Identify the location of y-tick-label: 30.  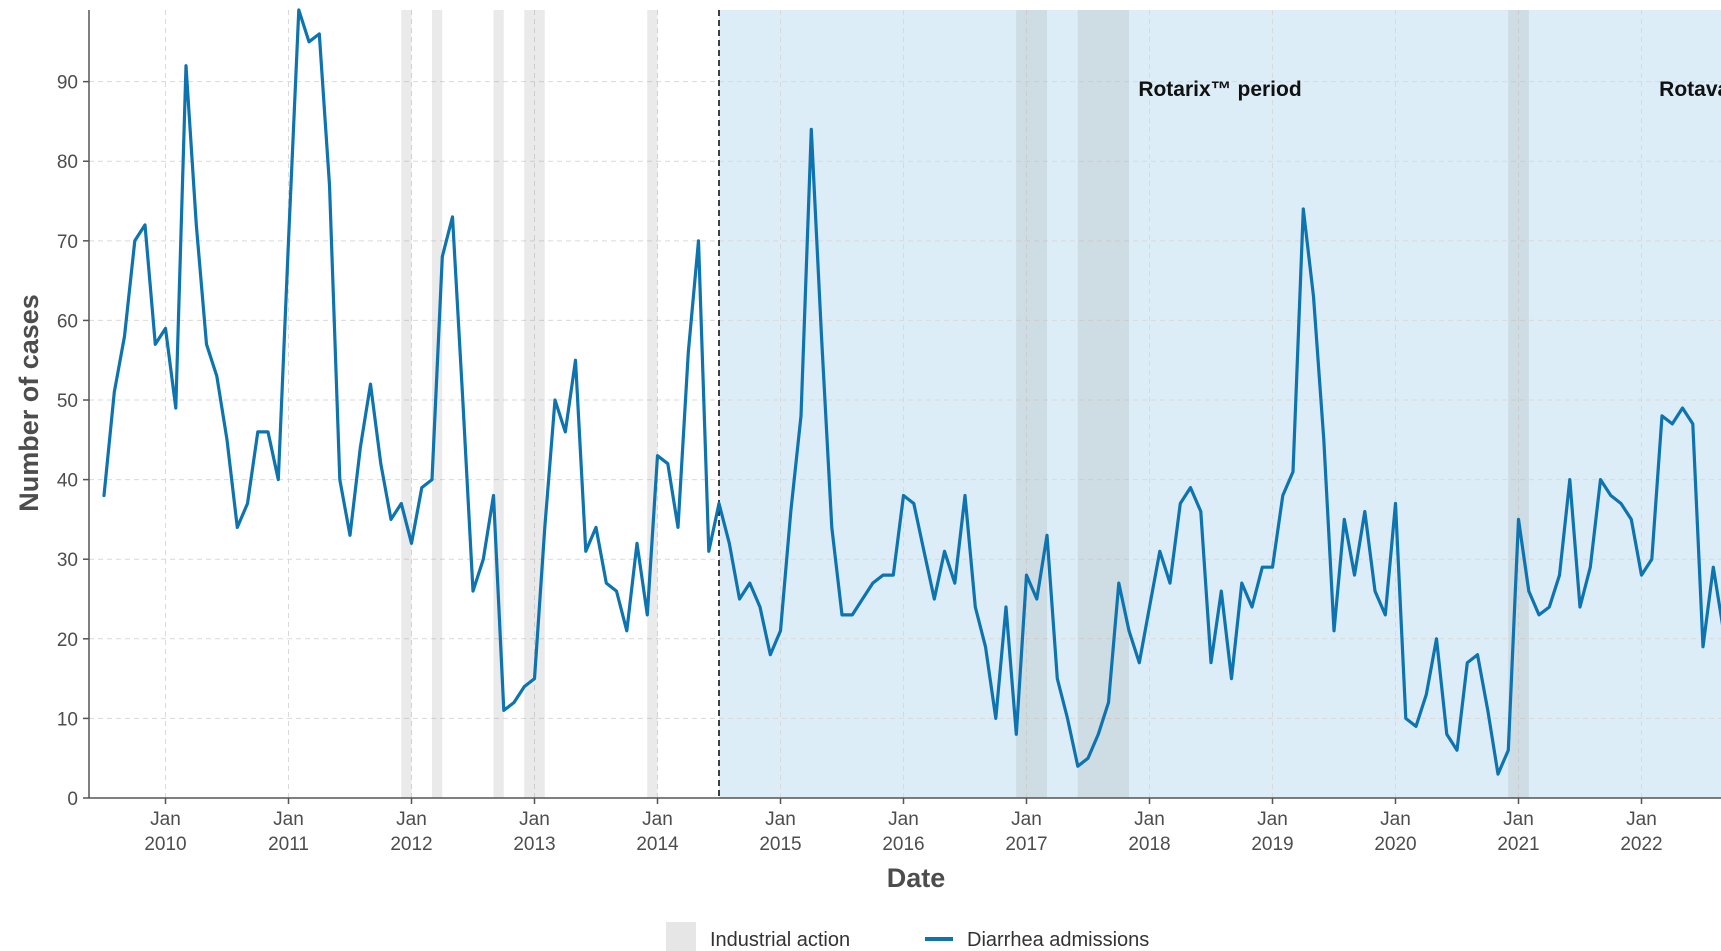
(67, 560).